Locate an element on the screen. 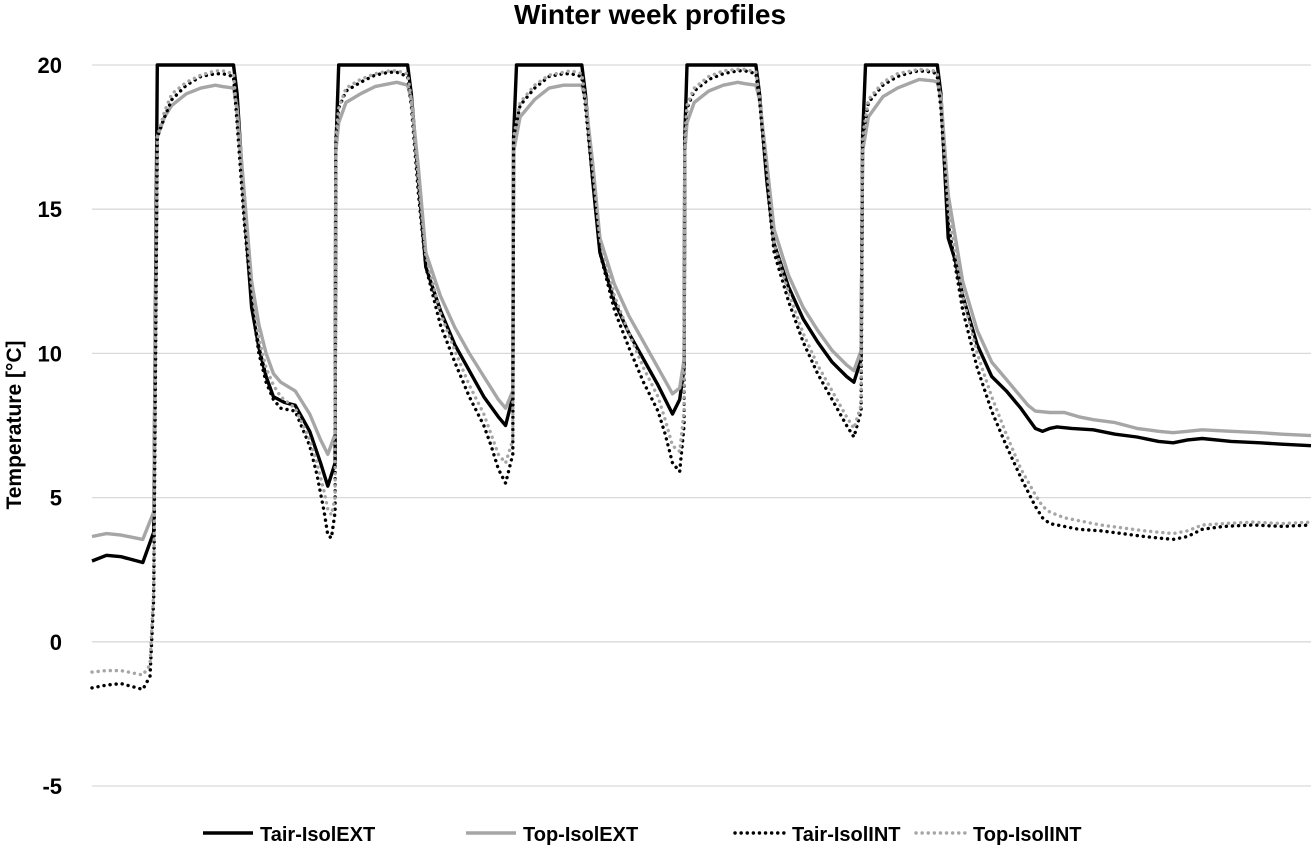 This screenshot has height=856, width=1314. y-tick-label: -5 is located at coordinates (52, 786).